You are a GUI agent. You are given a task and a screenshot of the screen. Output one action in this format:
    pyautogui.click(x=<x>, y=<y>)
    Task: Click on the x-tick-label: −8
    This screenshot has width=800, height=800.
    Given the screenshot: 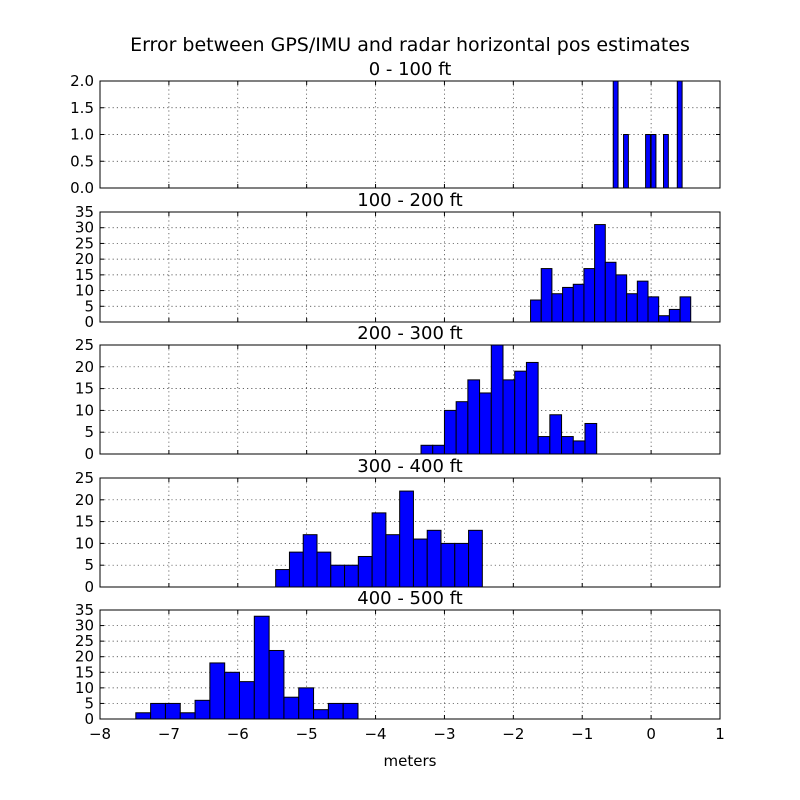 What is the action you would take?
    pyautogui.click(x=100, y=734)
    